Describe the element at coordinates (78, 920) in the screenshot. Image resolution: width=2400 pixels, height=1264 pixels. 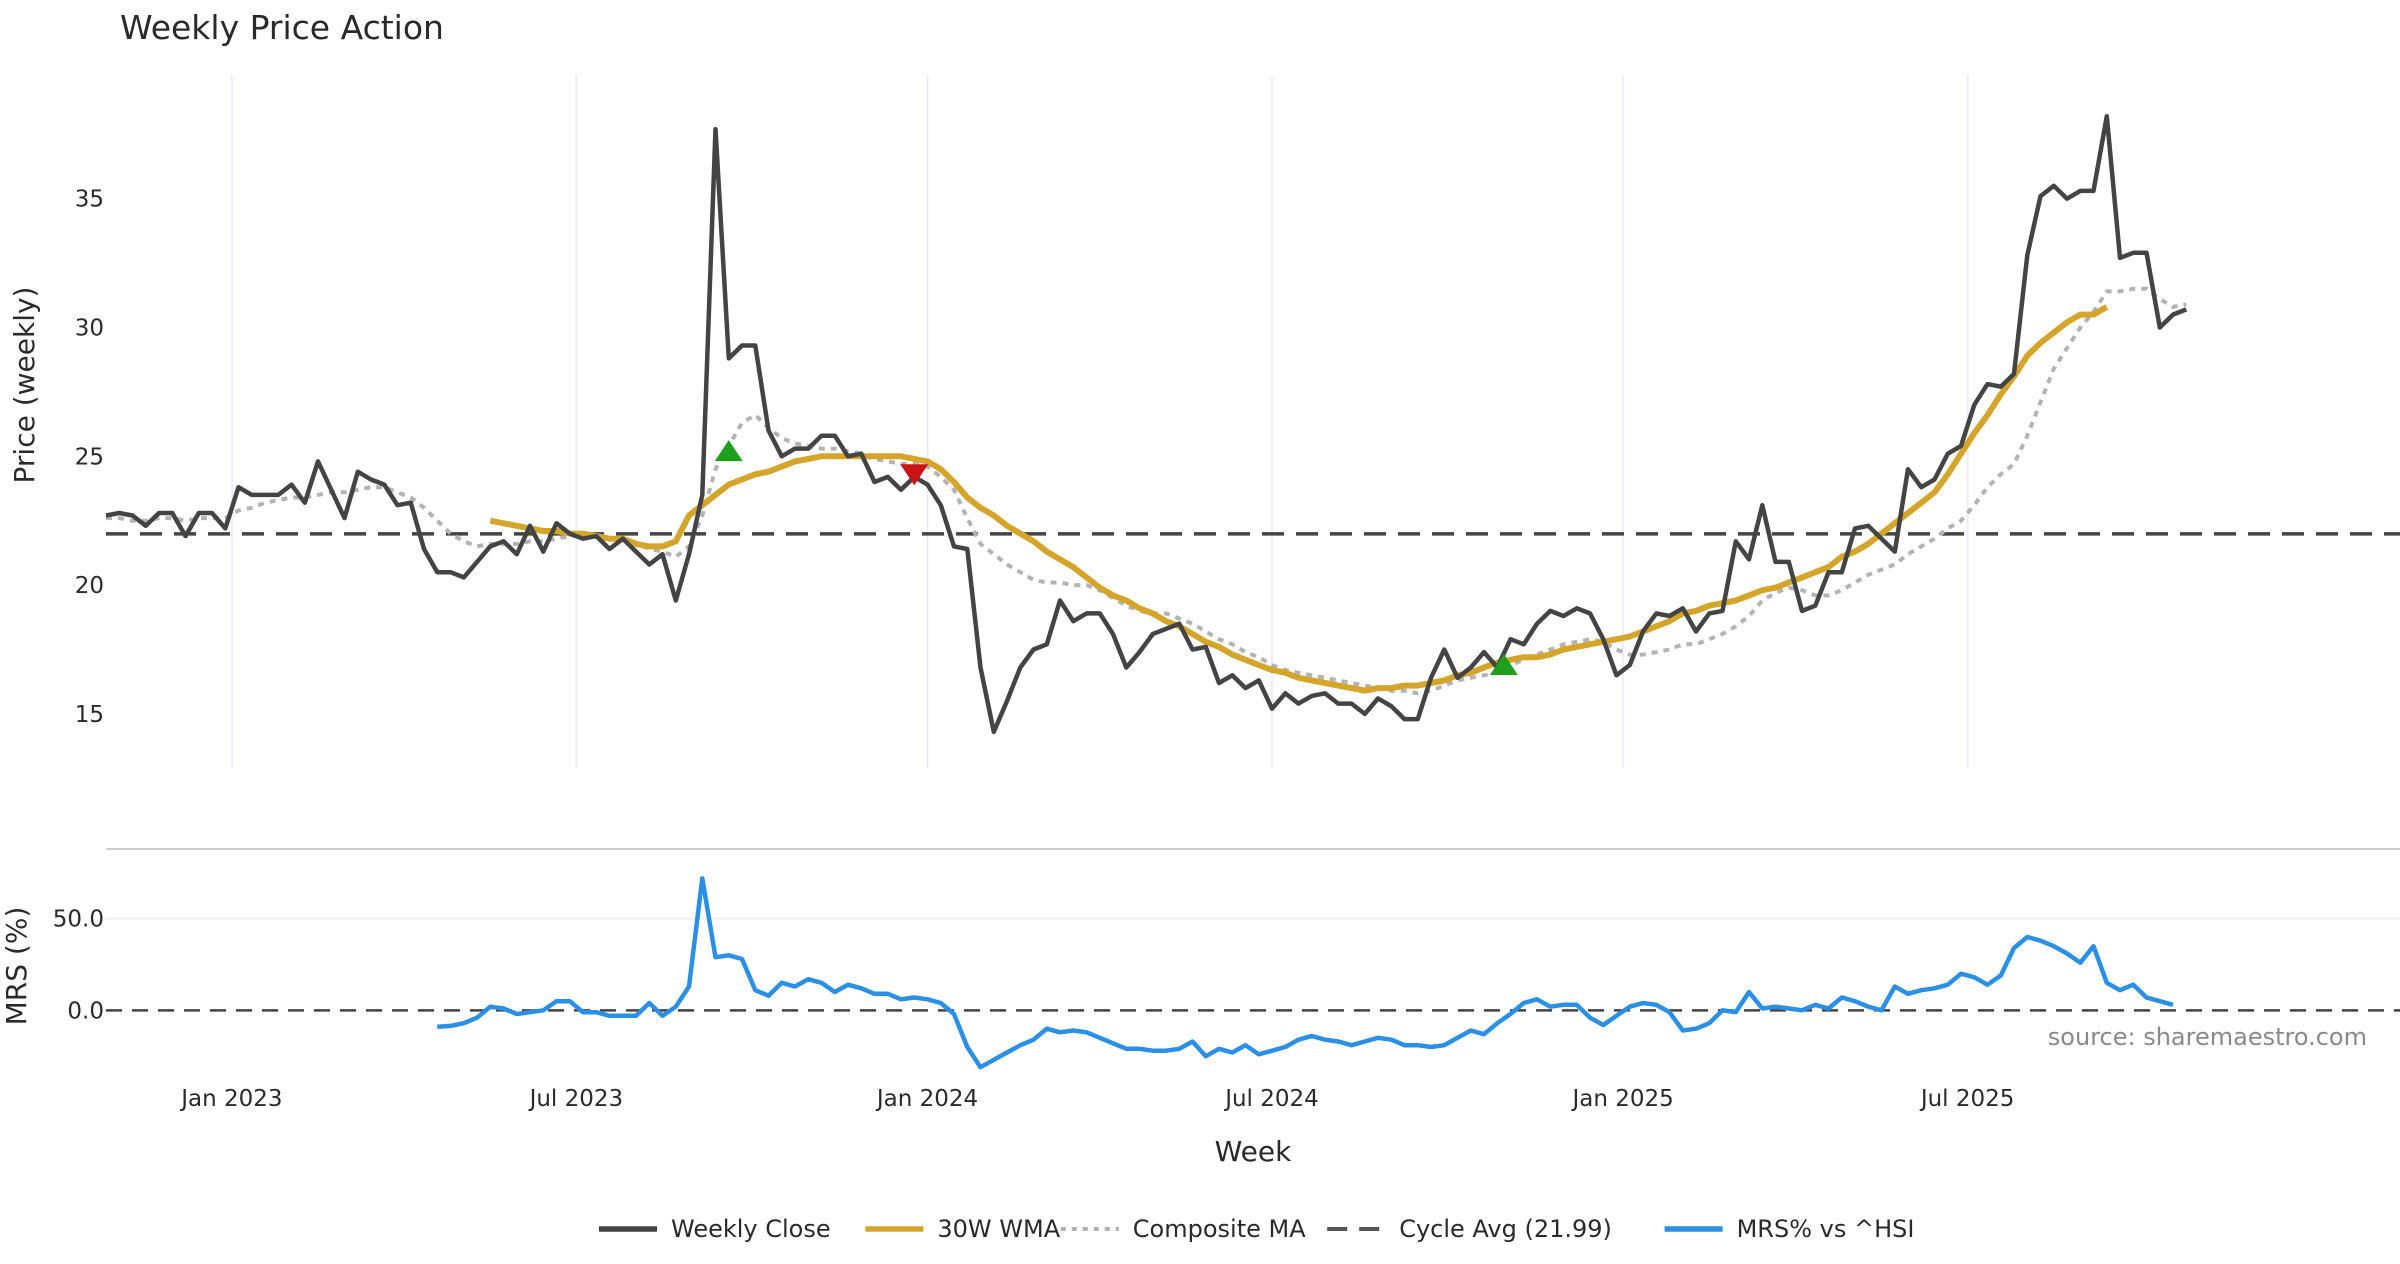
I see `mrs-y-tick-label: 50.0` at that location.